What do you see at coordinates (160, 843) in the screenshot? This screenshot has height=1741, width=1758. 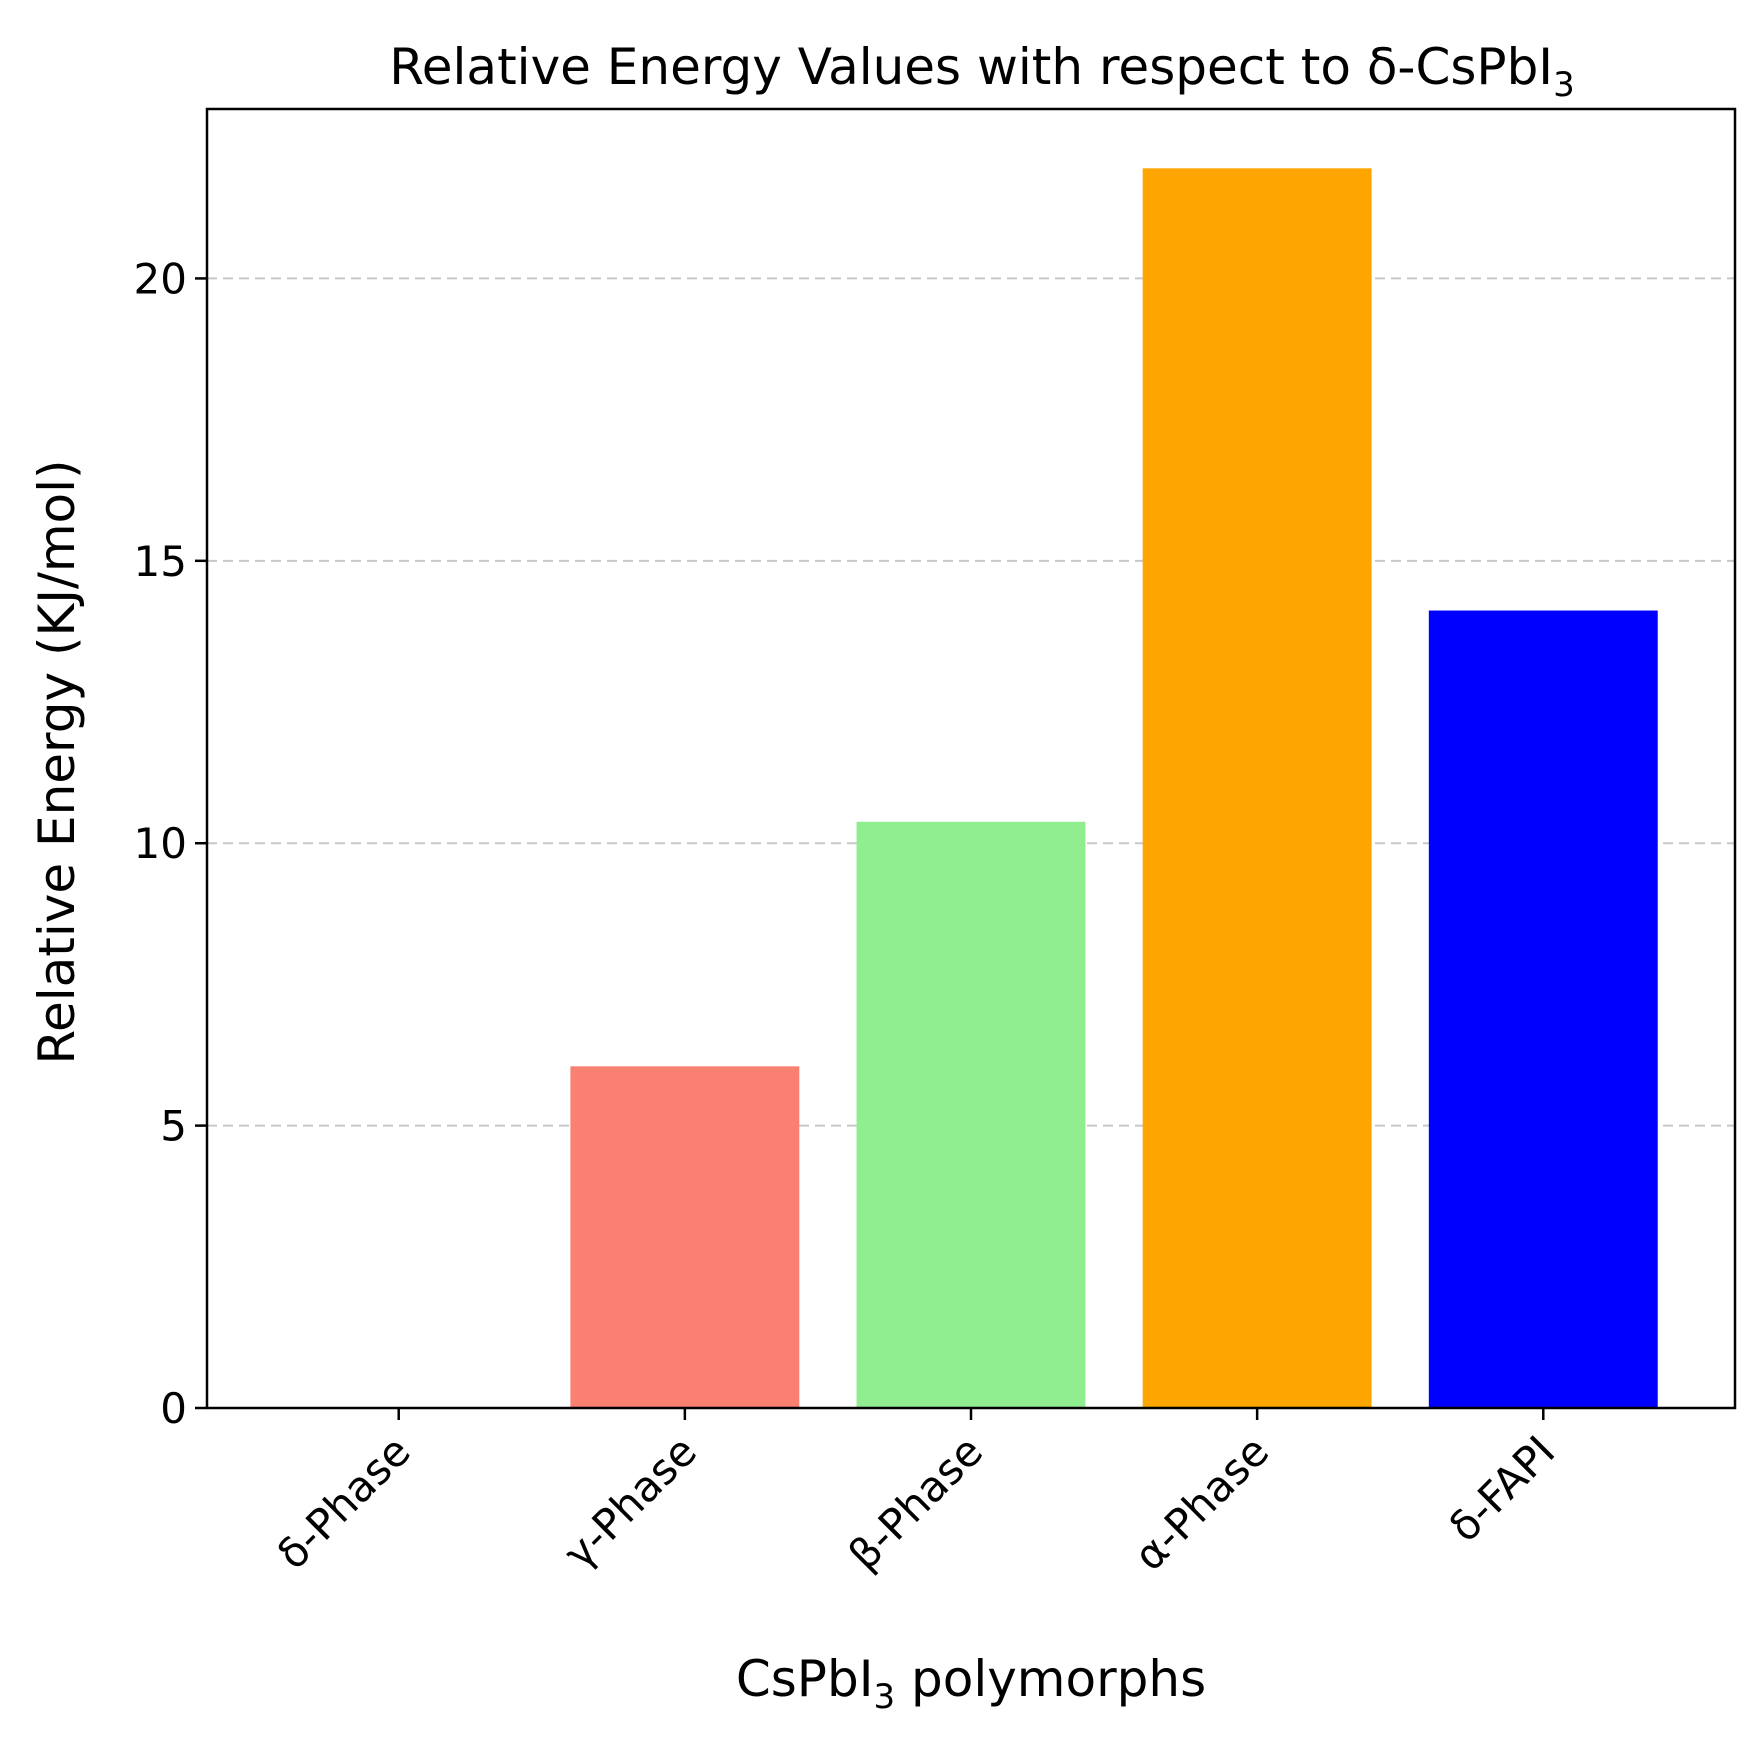 I see `y-tick-label: 10` at bounding box center [160, 843].